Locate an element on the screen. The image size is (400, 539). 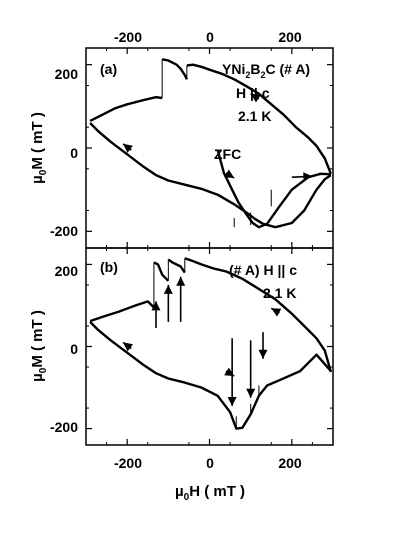
panel-a-ytick-label: 200 is located at coordinates (67, 74).